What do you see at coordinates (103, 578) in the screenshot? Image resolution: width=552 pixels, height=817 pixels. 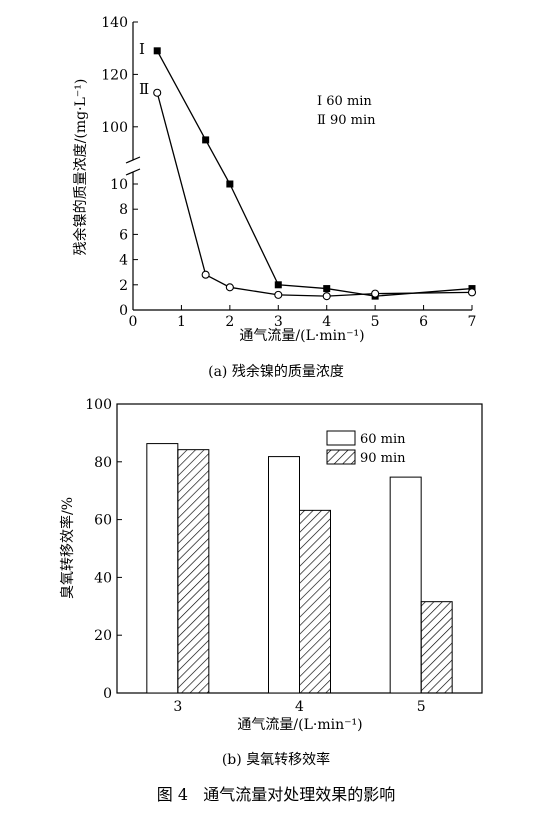 I see `chart-b-y-tick-label: 40` at bounding box center [103, 578].